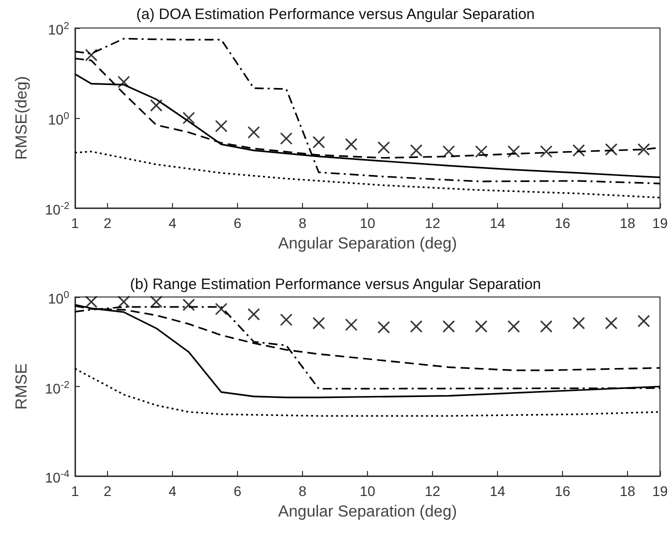 This screenshot has height=540, width=671. I want to click on y-axis-title: RMSE(deg), so click(22, 118).